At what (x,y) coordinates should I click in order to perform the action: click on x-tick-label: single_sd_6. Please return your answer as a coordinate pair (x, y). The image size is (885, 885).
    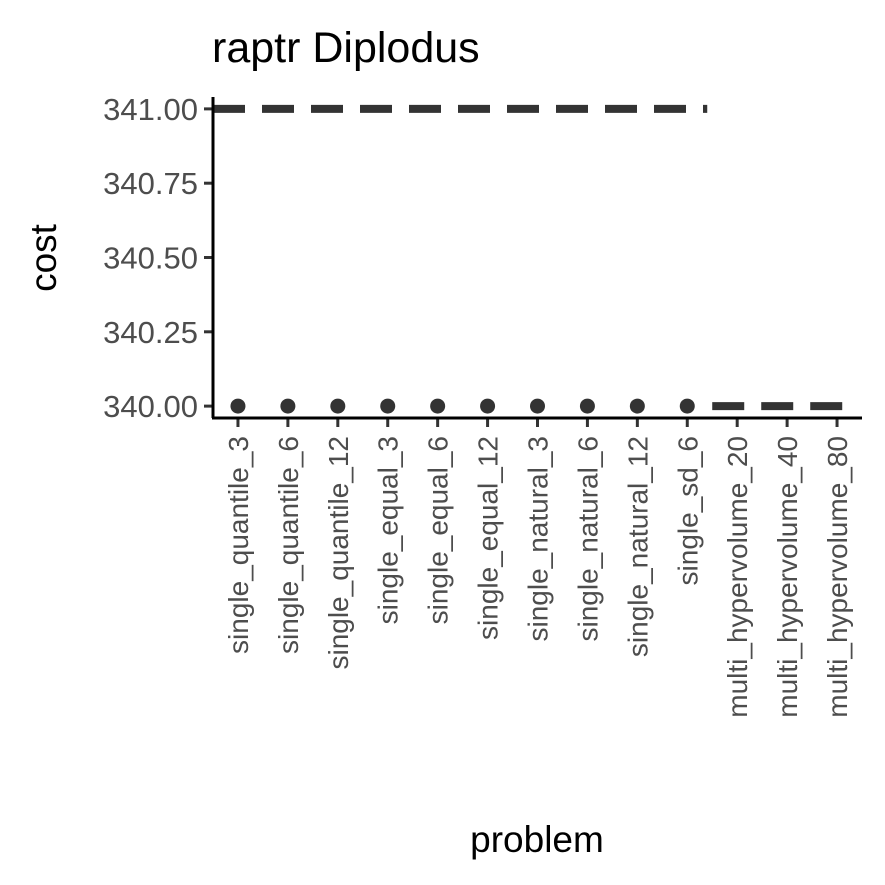
    Looking at the image, I should click on (687, 510).